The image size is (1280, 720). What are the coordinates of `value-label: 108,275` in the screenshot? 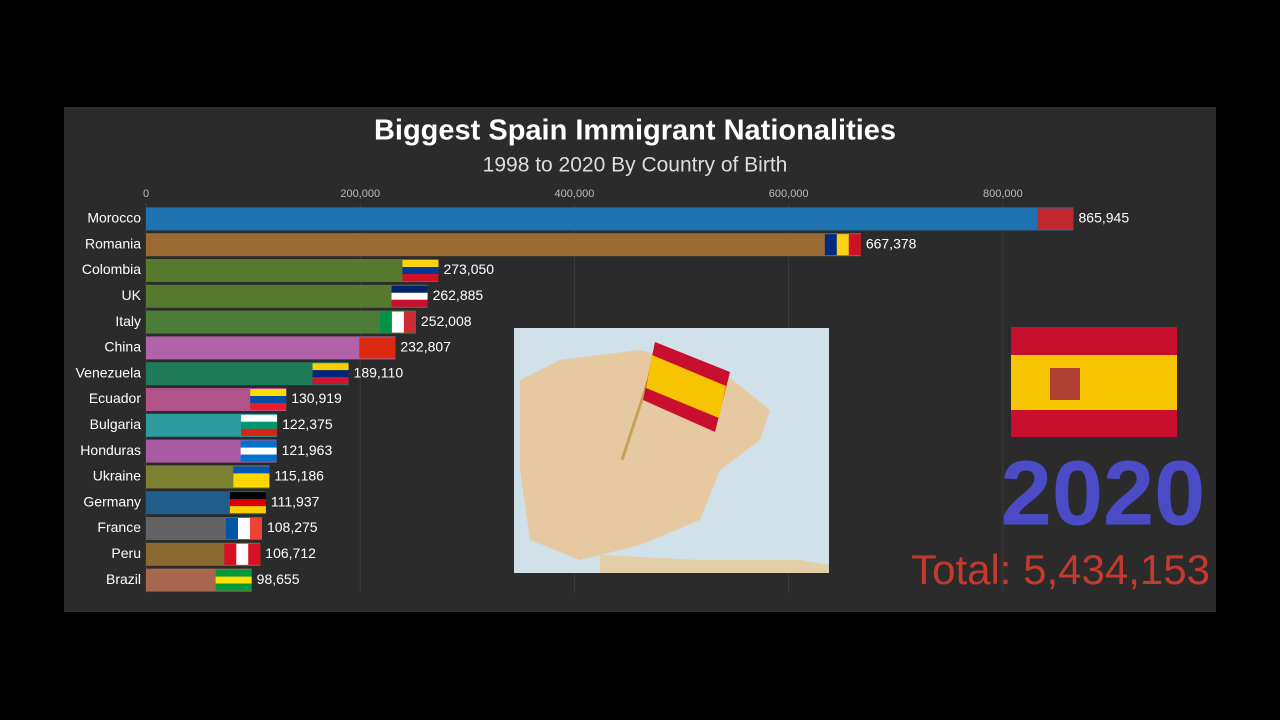 It's located at (292, 527).